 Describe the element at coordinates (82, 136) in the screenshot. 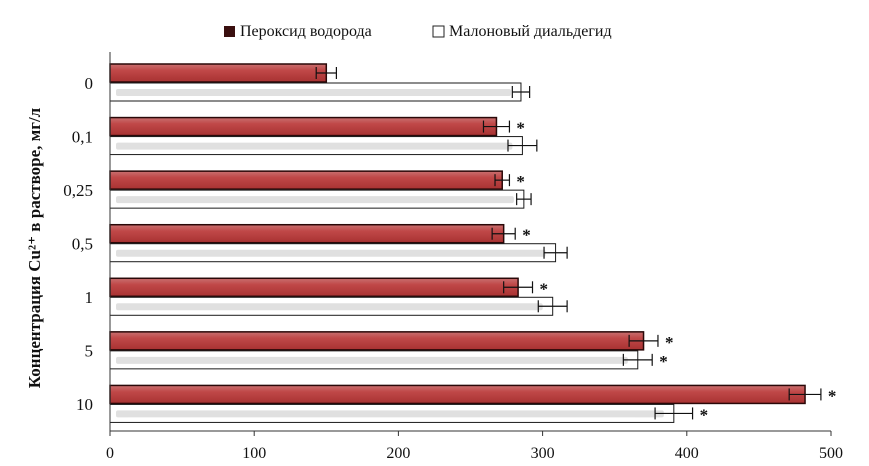

I see `category-label: 0,1` at that location.